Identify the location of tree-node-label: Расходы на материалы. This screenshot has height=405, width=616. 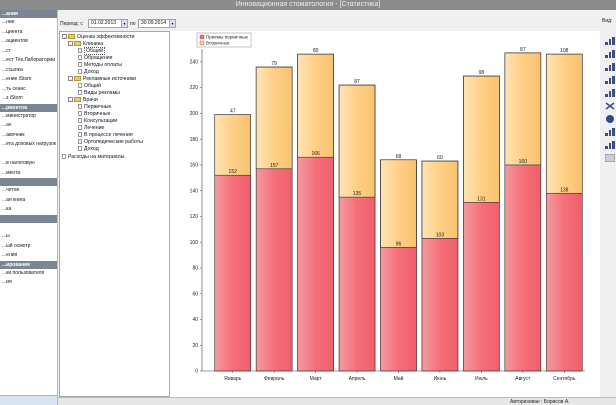
(96, 157).